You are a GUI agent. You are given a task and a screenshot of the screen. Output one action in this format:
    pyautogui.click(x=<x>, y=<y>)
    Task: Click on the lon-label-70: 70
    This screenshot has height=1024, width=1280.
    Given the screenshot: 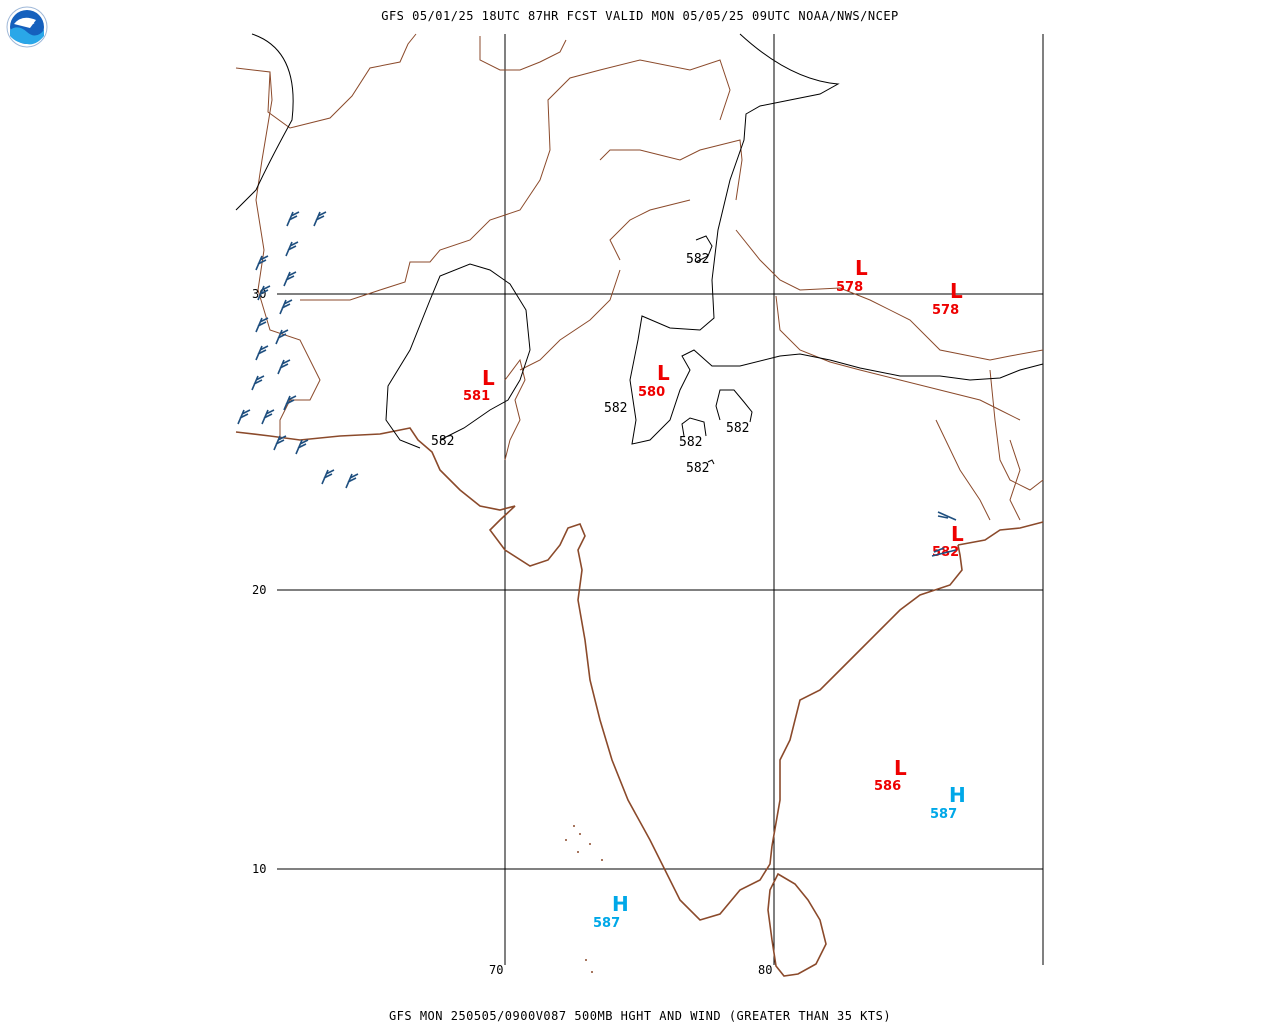 What is the action you would take?
    pyautogui.click(x=496, y=970)
    